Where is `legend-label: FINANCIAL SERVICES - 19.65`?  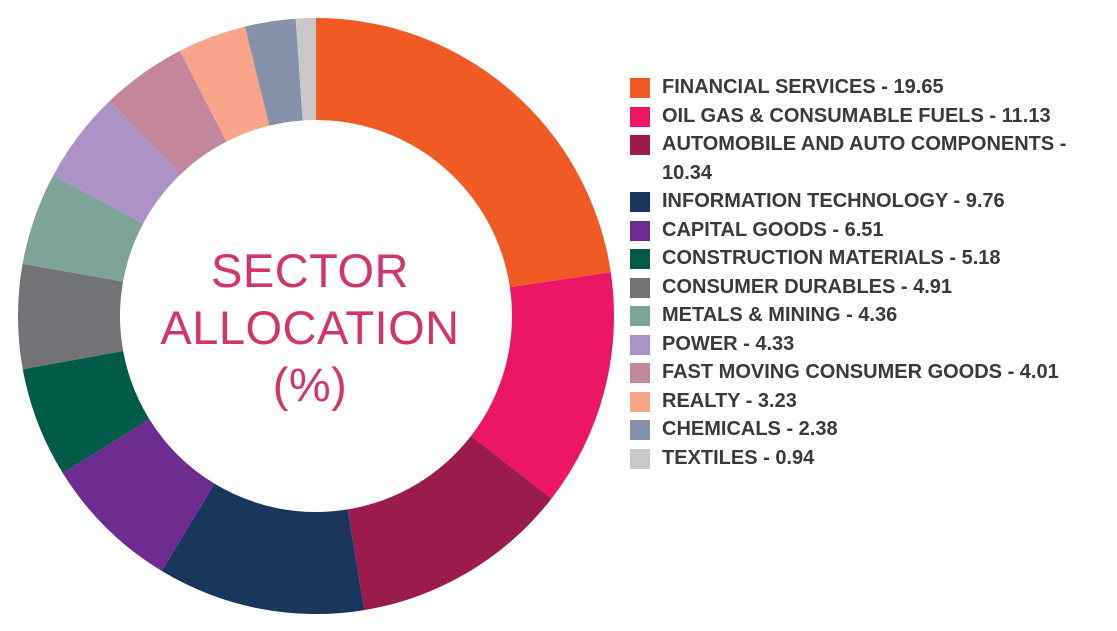 legend-label: FINANCIAL SERVICES - 19.65 is located at coordinates (803, 87).